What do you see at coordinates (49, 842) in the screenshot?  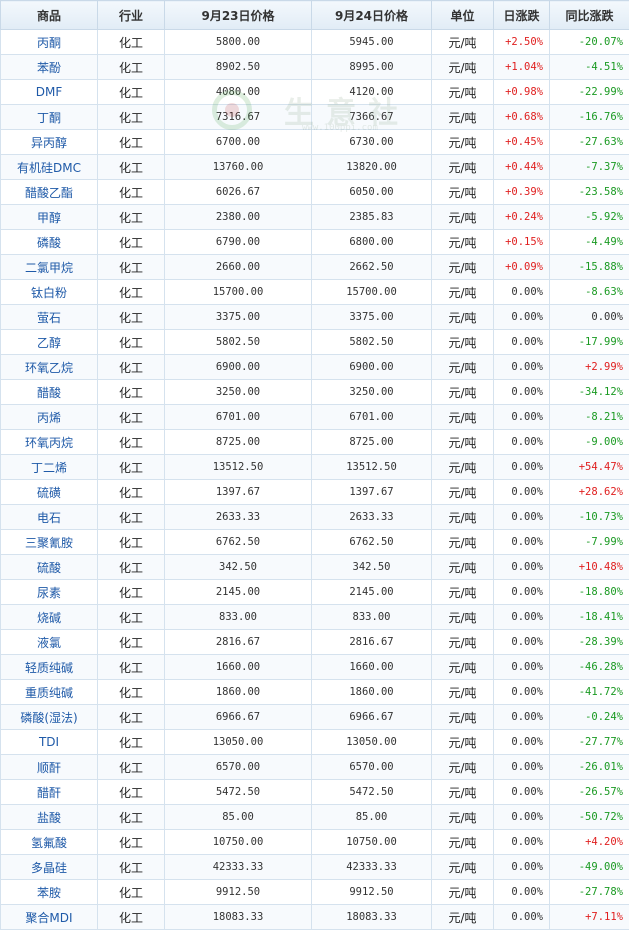 I see `commodity-link: 氢氟酸` at bounding box center [49, 842].